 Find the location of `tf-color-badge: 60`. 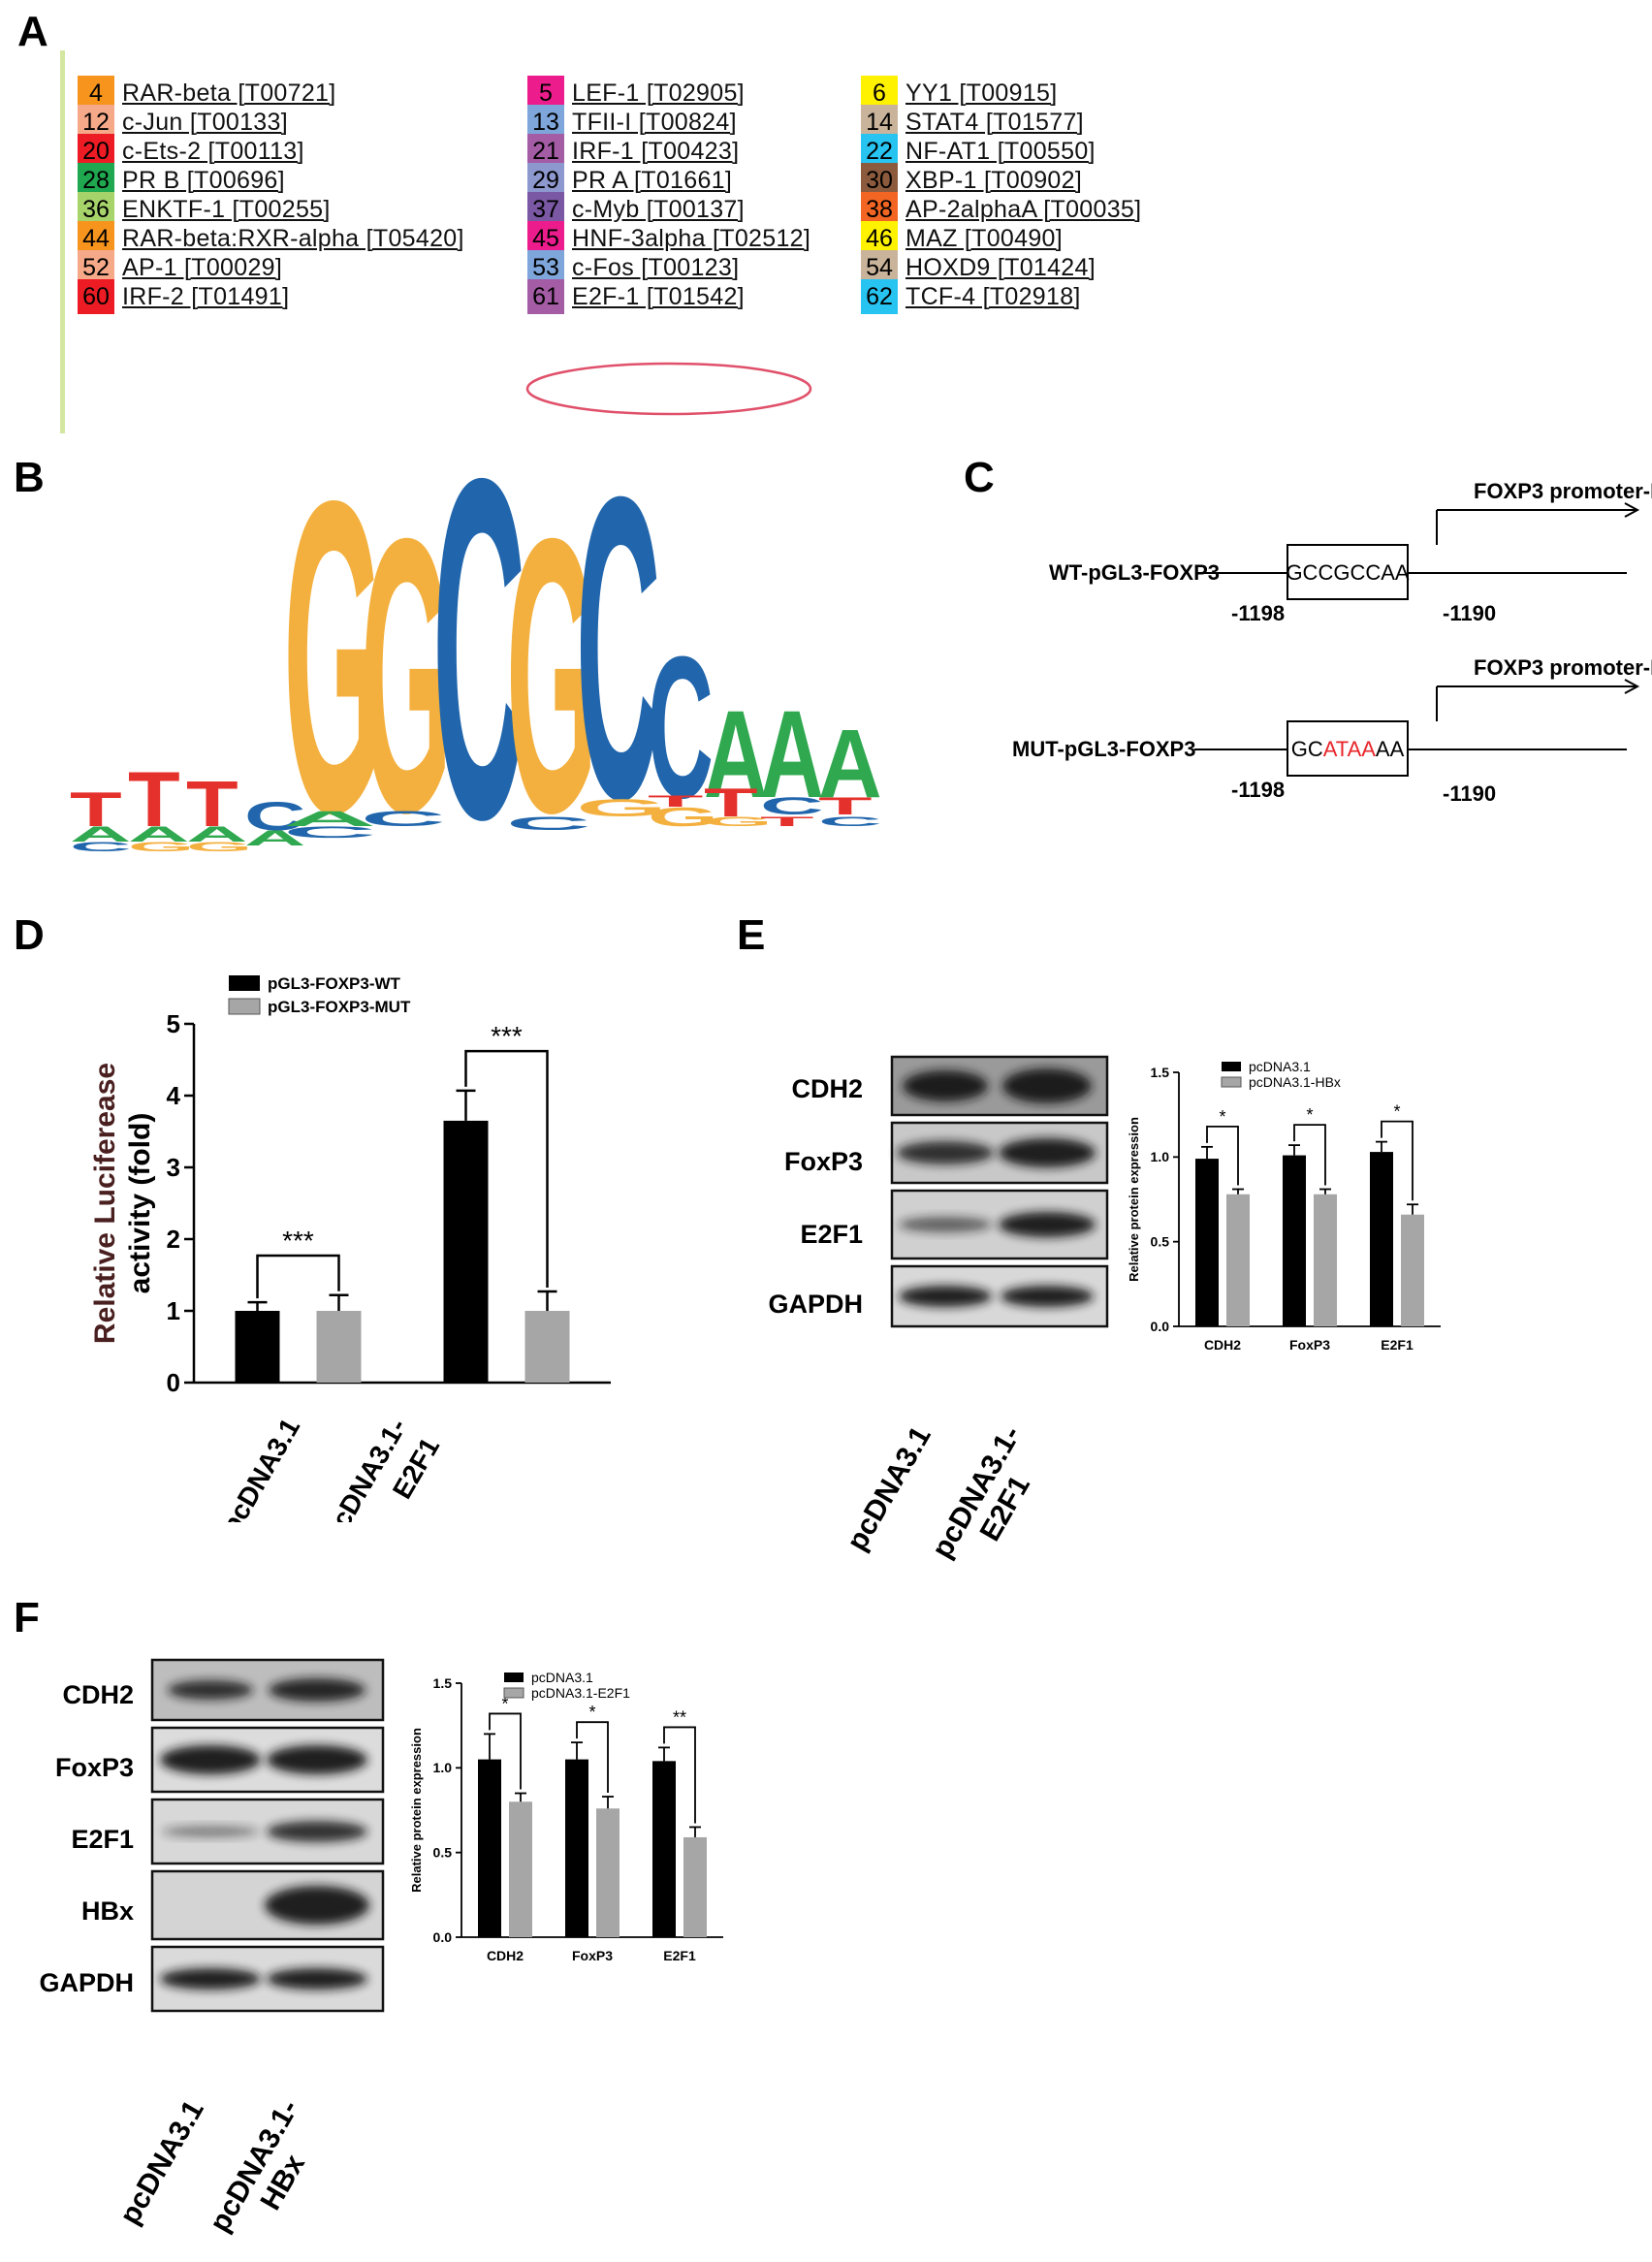

tf-color-badge: 60 is located at coordinates (96, 296).